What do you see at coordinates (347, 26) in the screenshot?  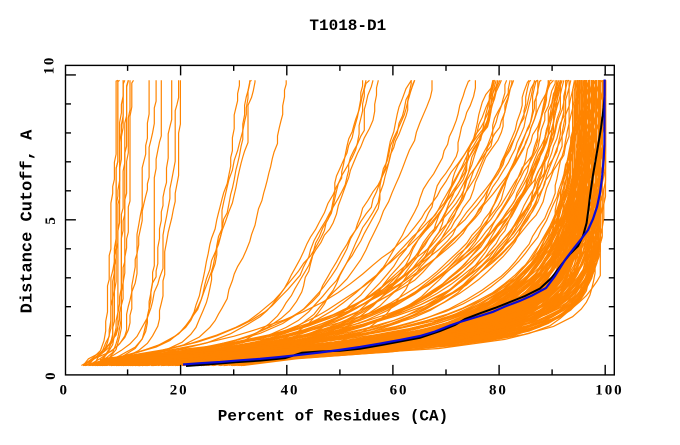 I see `svg-text: T1018-D1` at bounding box center [347, 26].